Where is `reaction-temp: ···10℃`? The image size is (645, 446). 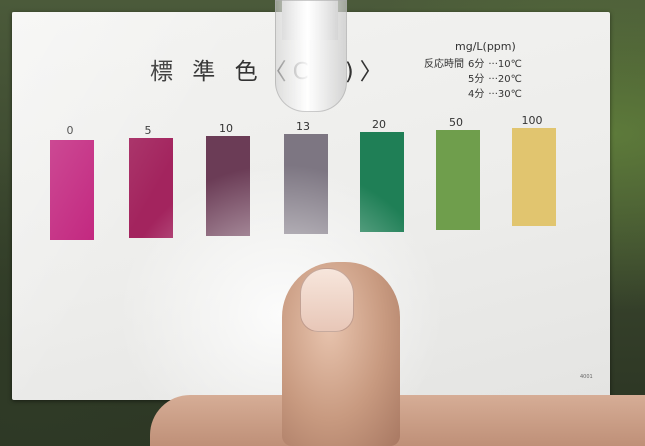 reaction-temp: ···10℃ is located at coordinates (505, 64).